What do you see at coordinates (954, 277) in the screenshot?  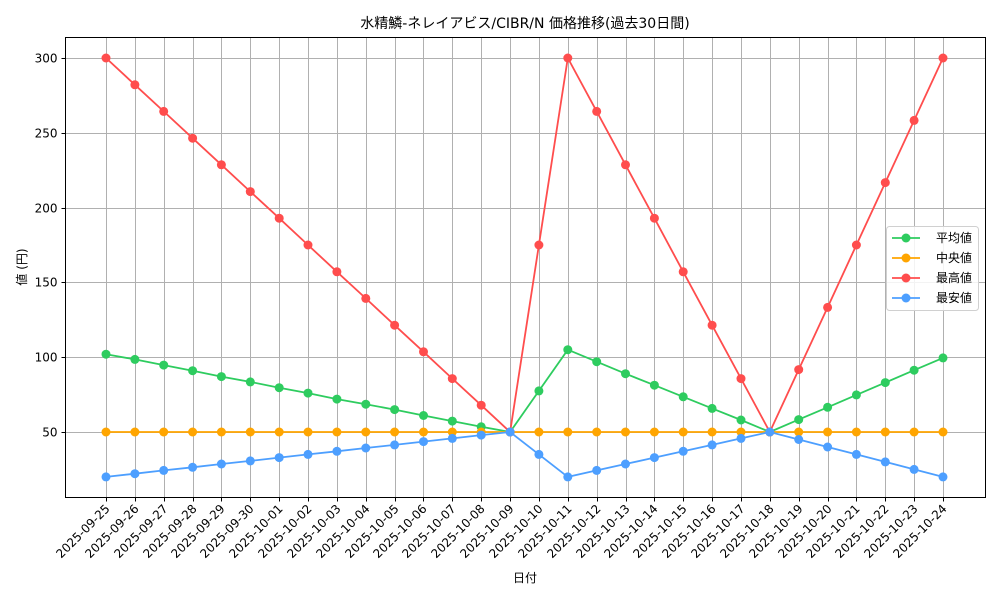 I see `legend-label: 最高値` at bounding box center [954, 277].